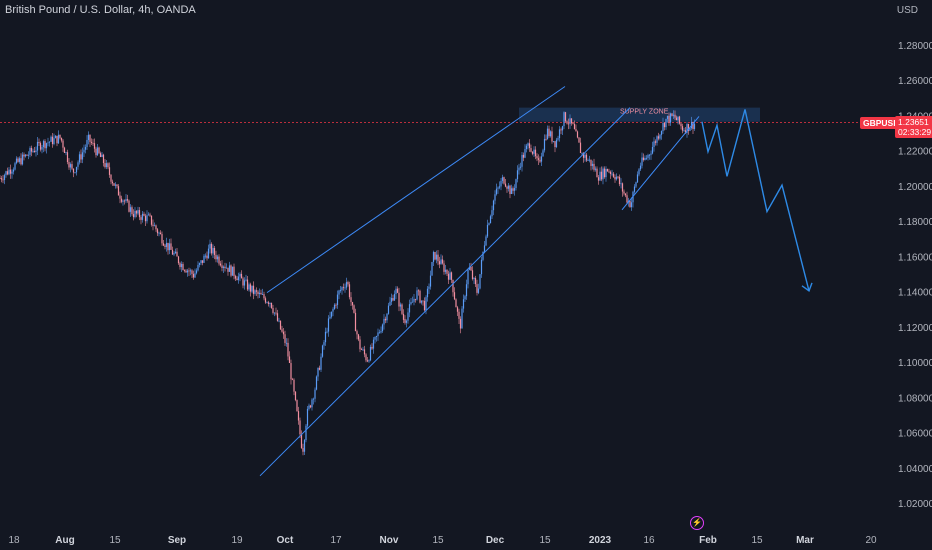 Image resolution: width=932 pixels, height=550 pixels. Describe the element at coordinates (600, 540) in the screenshot. I see `x-tick-label: 2023` at that location.